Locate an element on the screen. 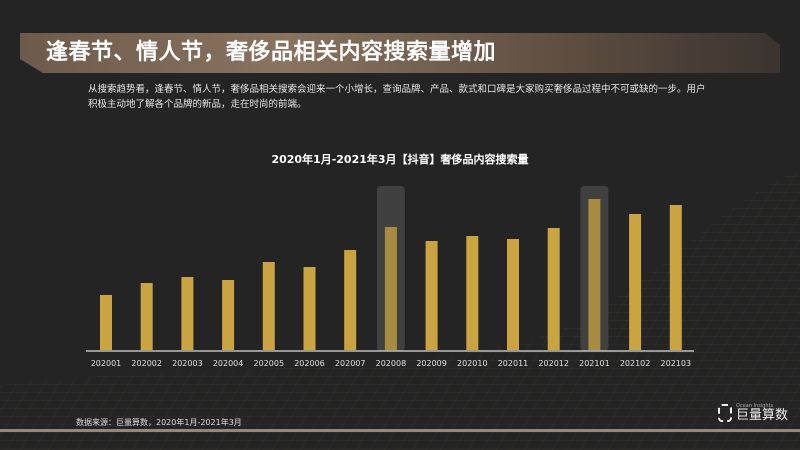  footer-divider is located at coordinates (400, 430).